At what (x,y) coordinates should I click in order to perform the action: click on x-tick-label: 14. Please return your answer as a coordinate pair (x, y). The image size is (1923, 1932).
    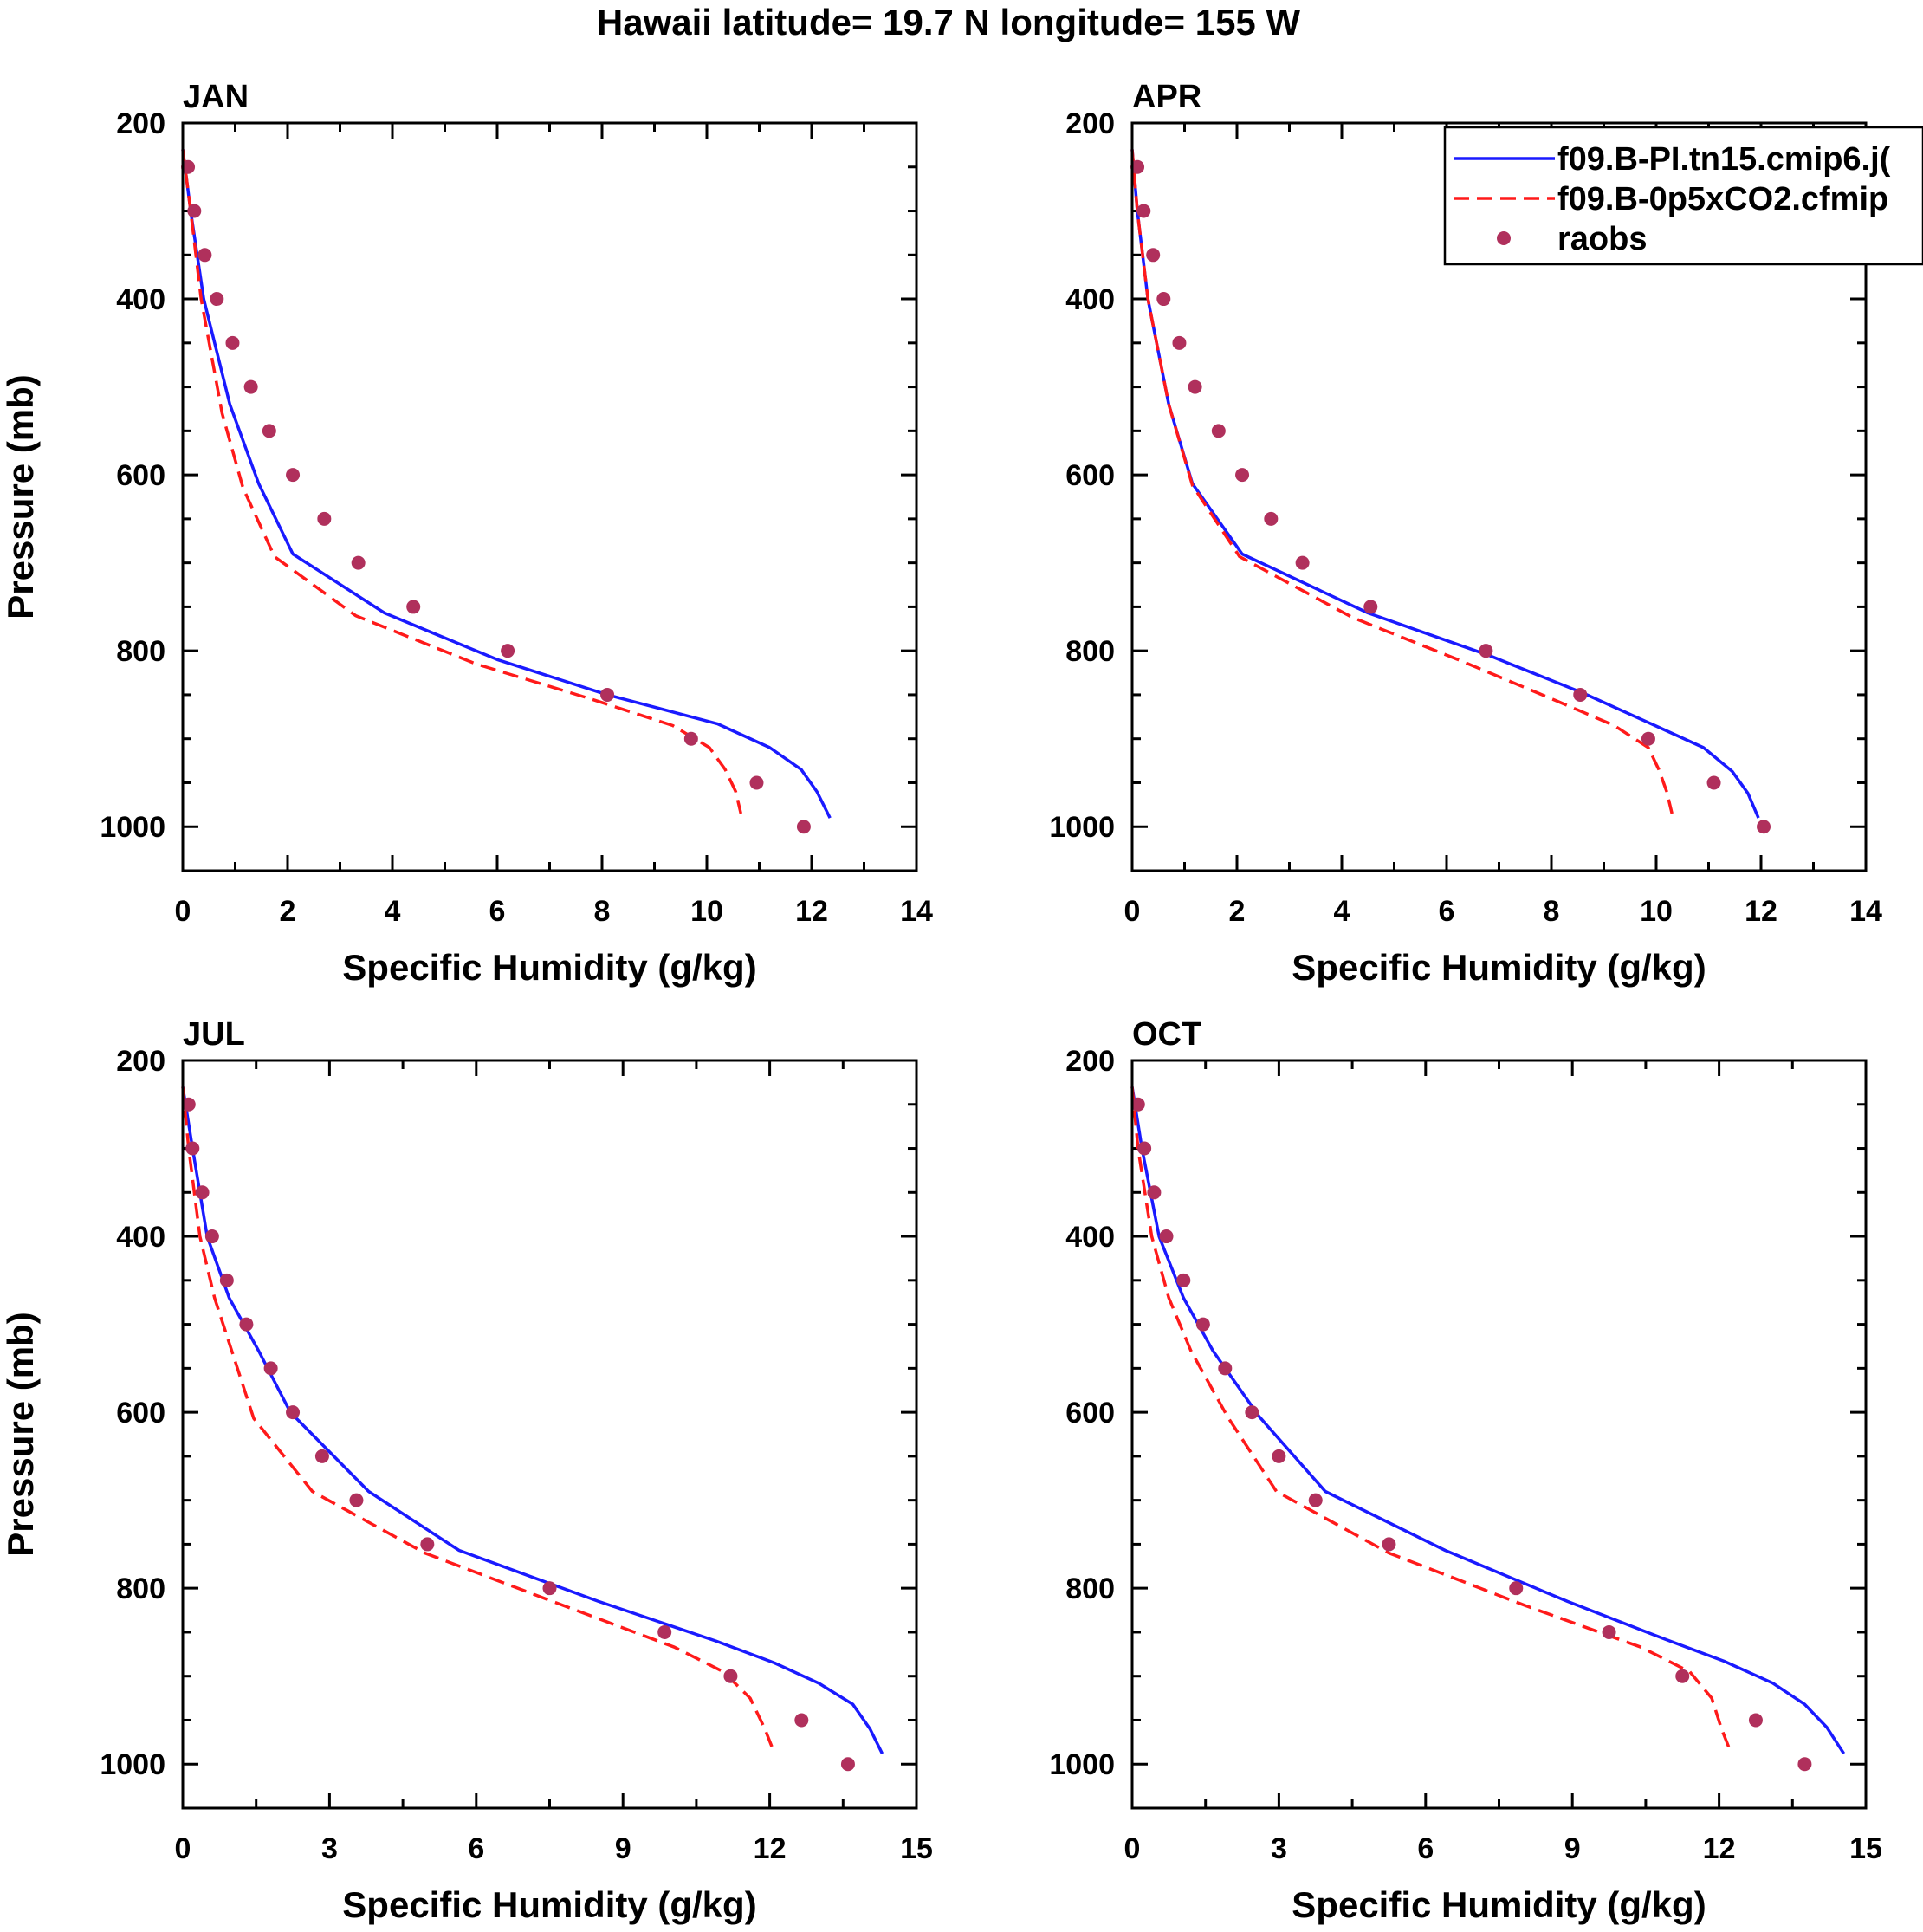
    Looking at the image, I should click on (1865, 912).